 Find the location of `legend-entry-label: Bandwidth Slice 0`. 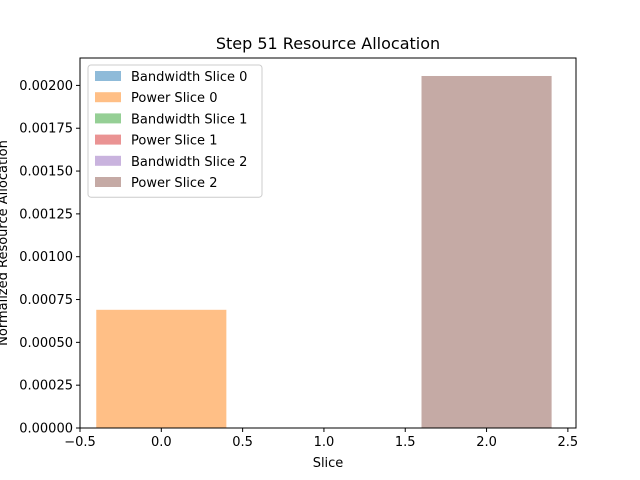

legend-entry-label: Bandwidth Slice 0 is located at coordinates (189, 77).